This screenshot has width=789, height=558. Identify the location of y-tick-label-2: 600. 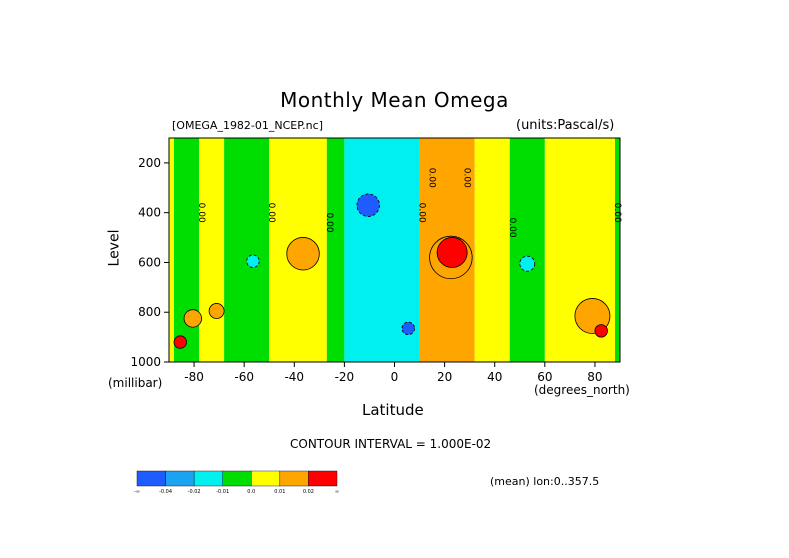
(149, 262).